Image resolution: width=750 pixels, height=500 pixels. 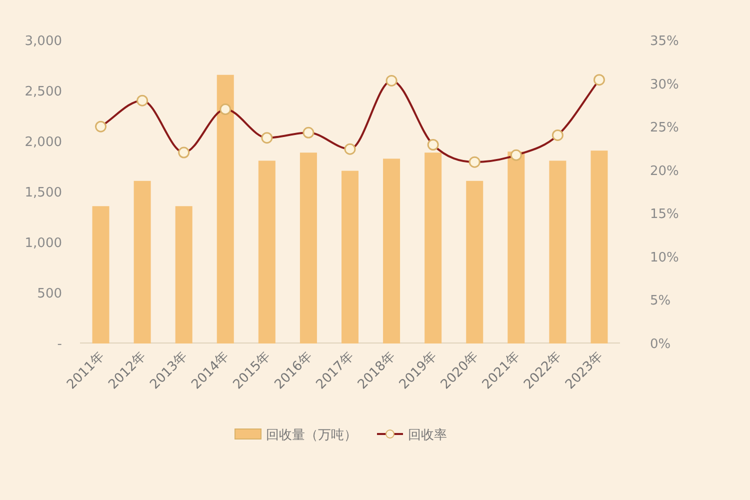 What do you see at coordinates (660, 301) in the screenshot?
I see `y2-tick-label: 5%` at bounding box center [660, 301].